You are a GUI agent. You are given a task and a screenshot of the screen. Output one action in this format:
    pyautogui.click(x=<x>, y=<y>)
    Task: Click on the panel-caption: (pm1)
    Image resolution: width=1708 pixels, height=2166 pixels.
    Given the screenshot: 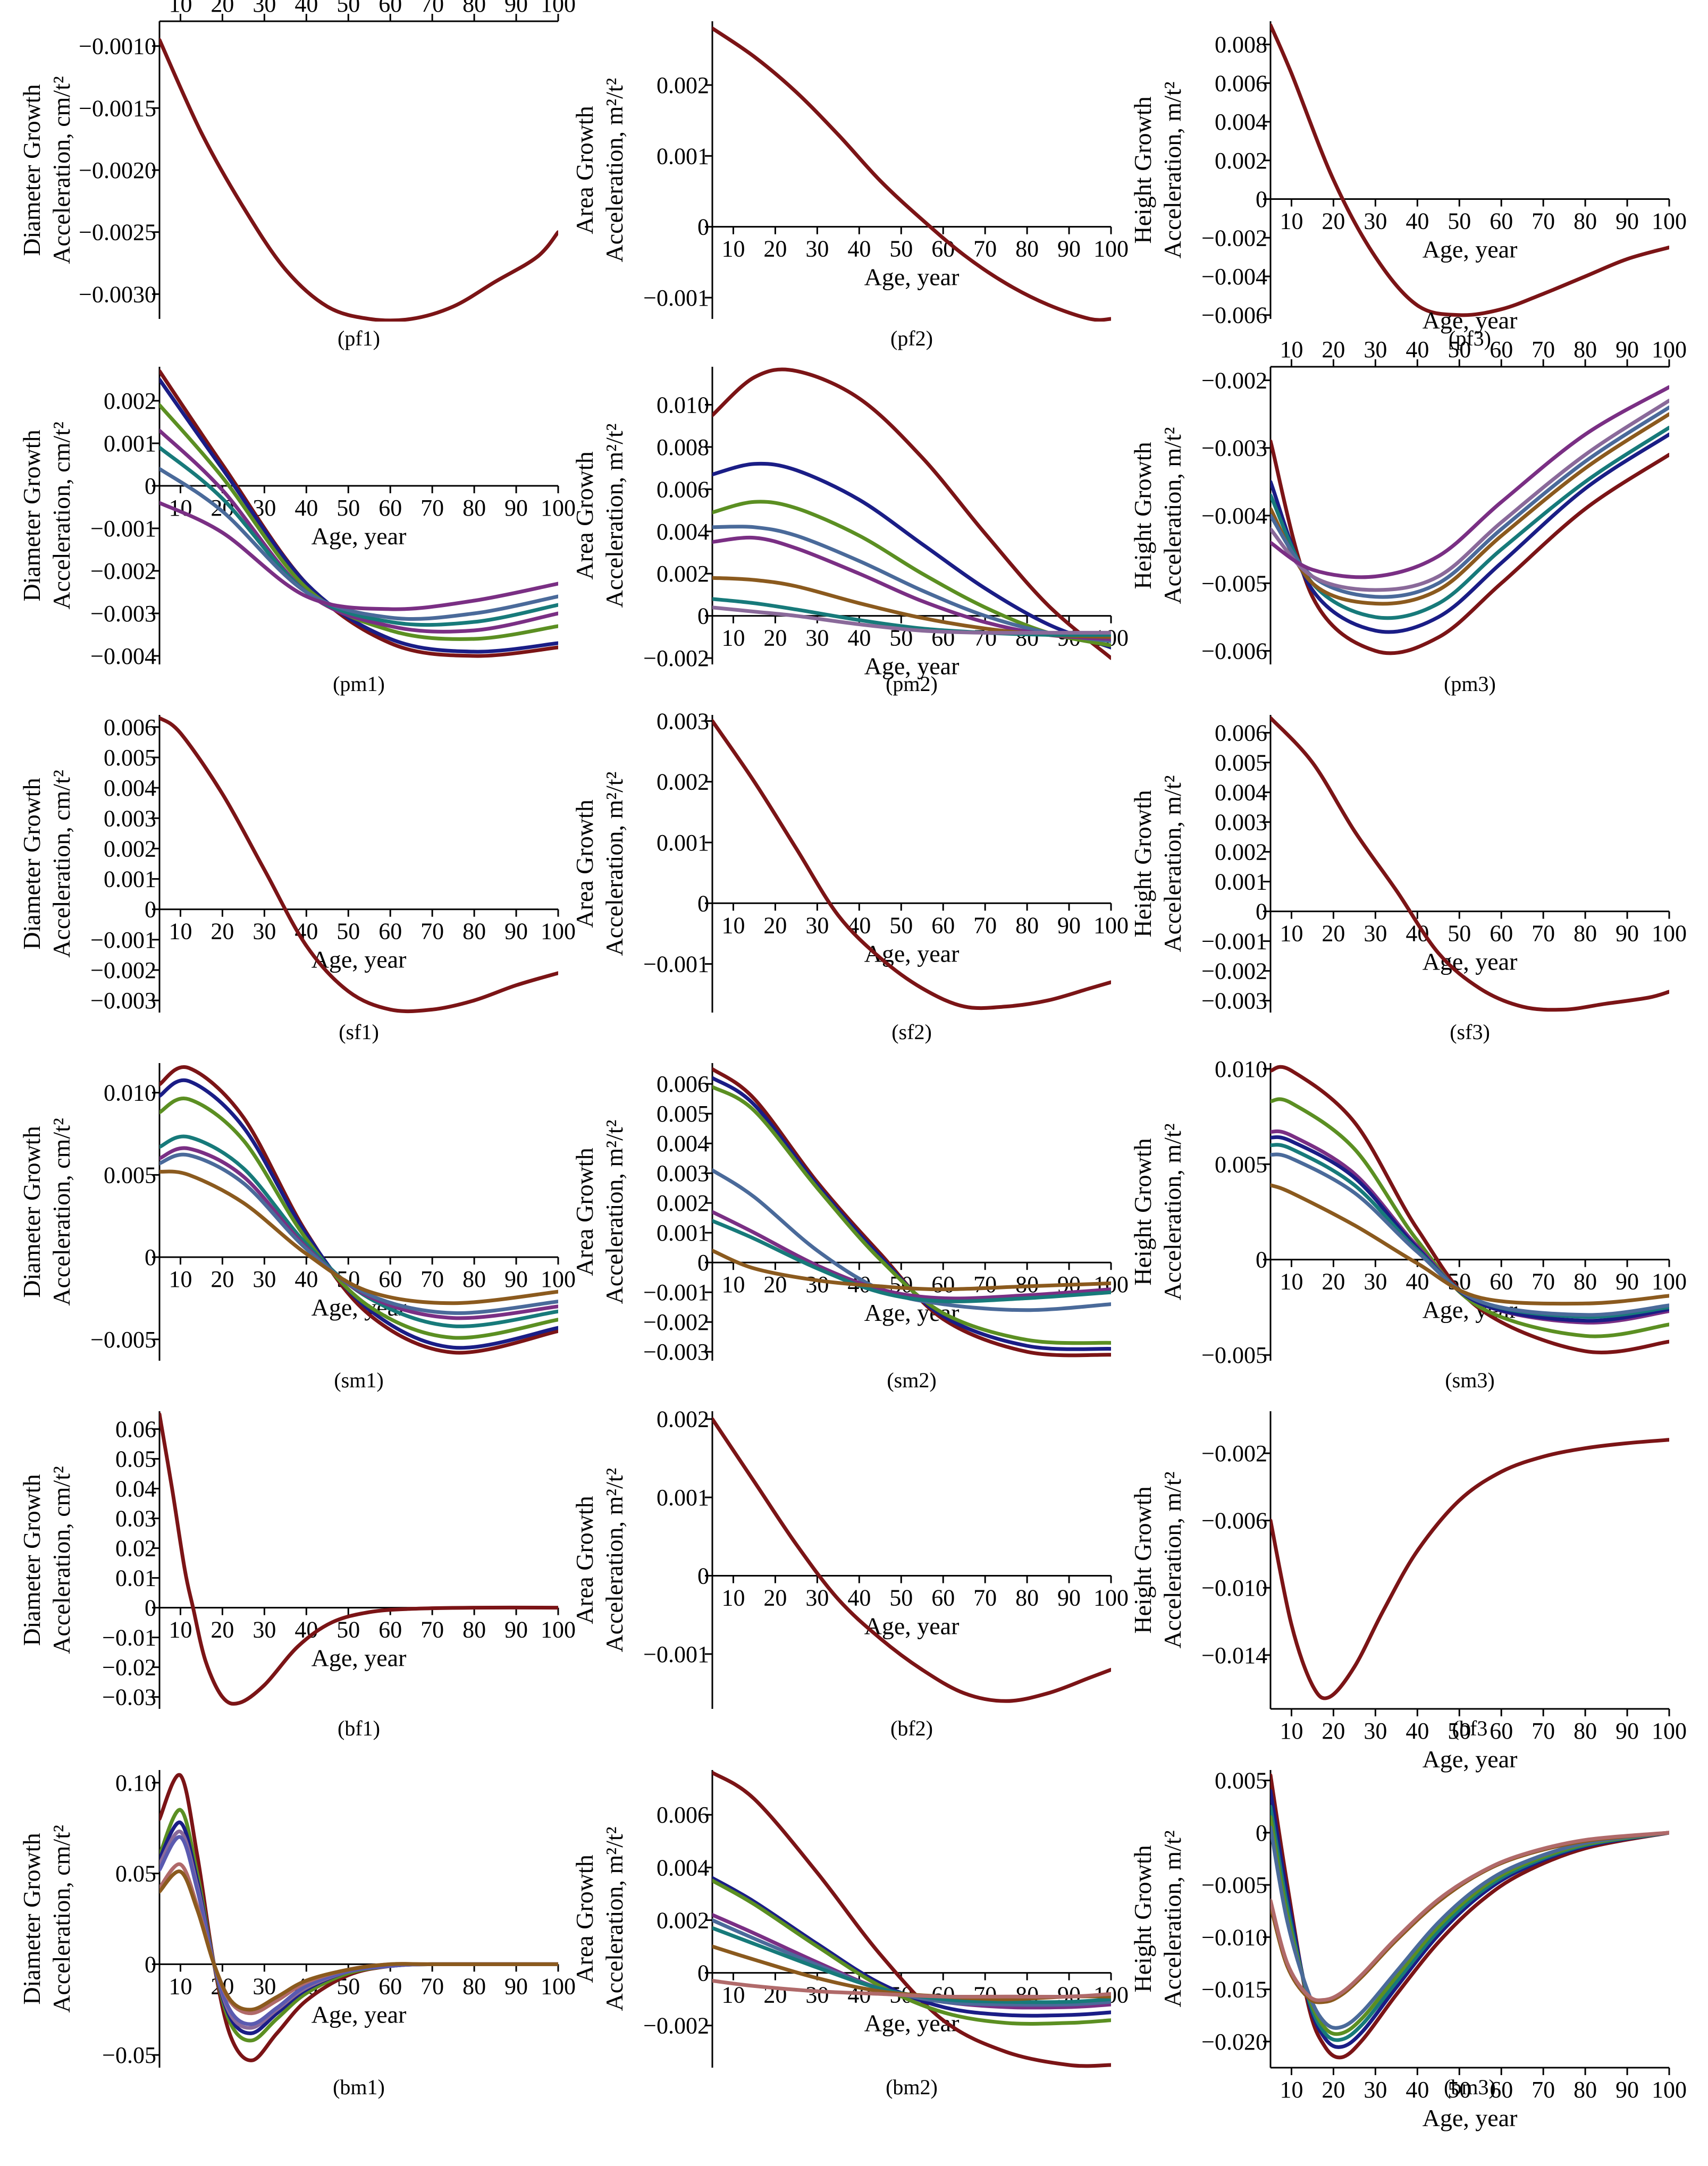 What is the action you would take?
    pyautogui.click(x=359, y=684)
    